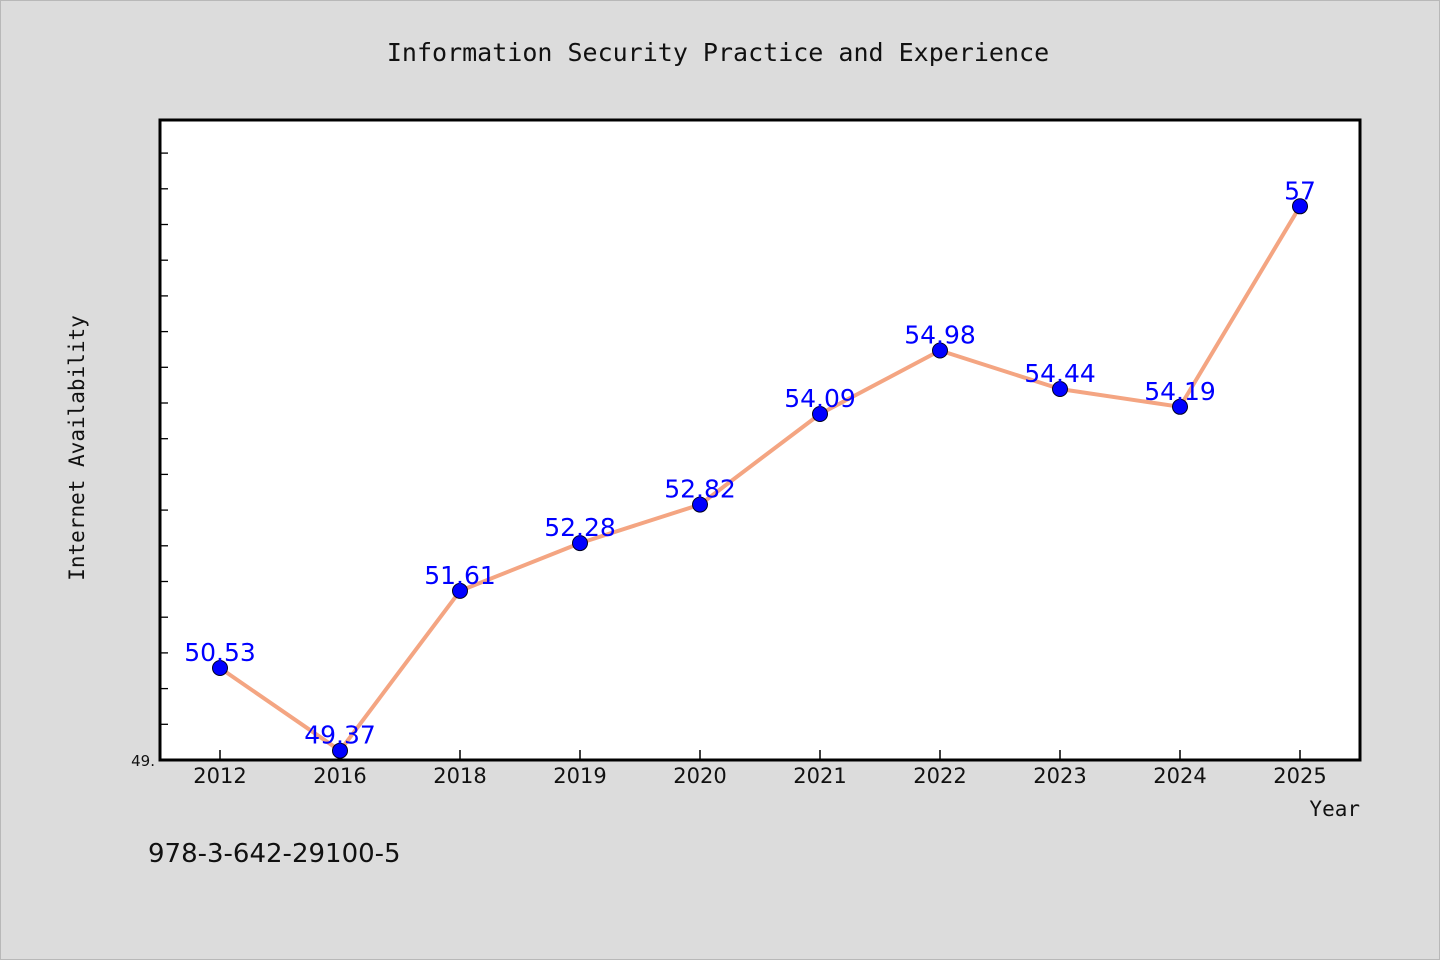 This screenshot has width=1440, height=960. Describe the element at coordinates (459, 776) in the screenshot. I see `x-tick-label: 2018` at that location.